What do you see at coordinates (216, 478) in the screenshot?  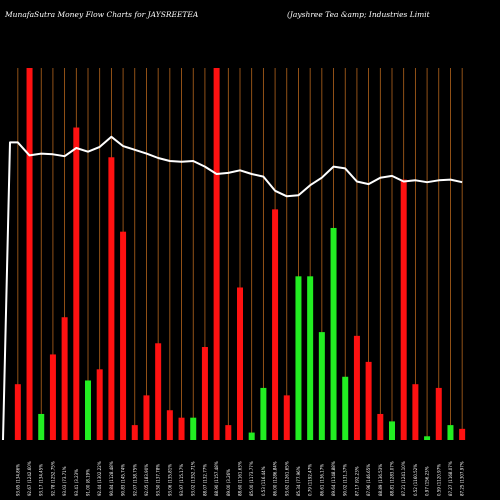 I see `x-tick-label: 88.90 (1157.48%` at bounding box center [216, 478].